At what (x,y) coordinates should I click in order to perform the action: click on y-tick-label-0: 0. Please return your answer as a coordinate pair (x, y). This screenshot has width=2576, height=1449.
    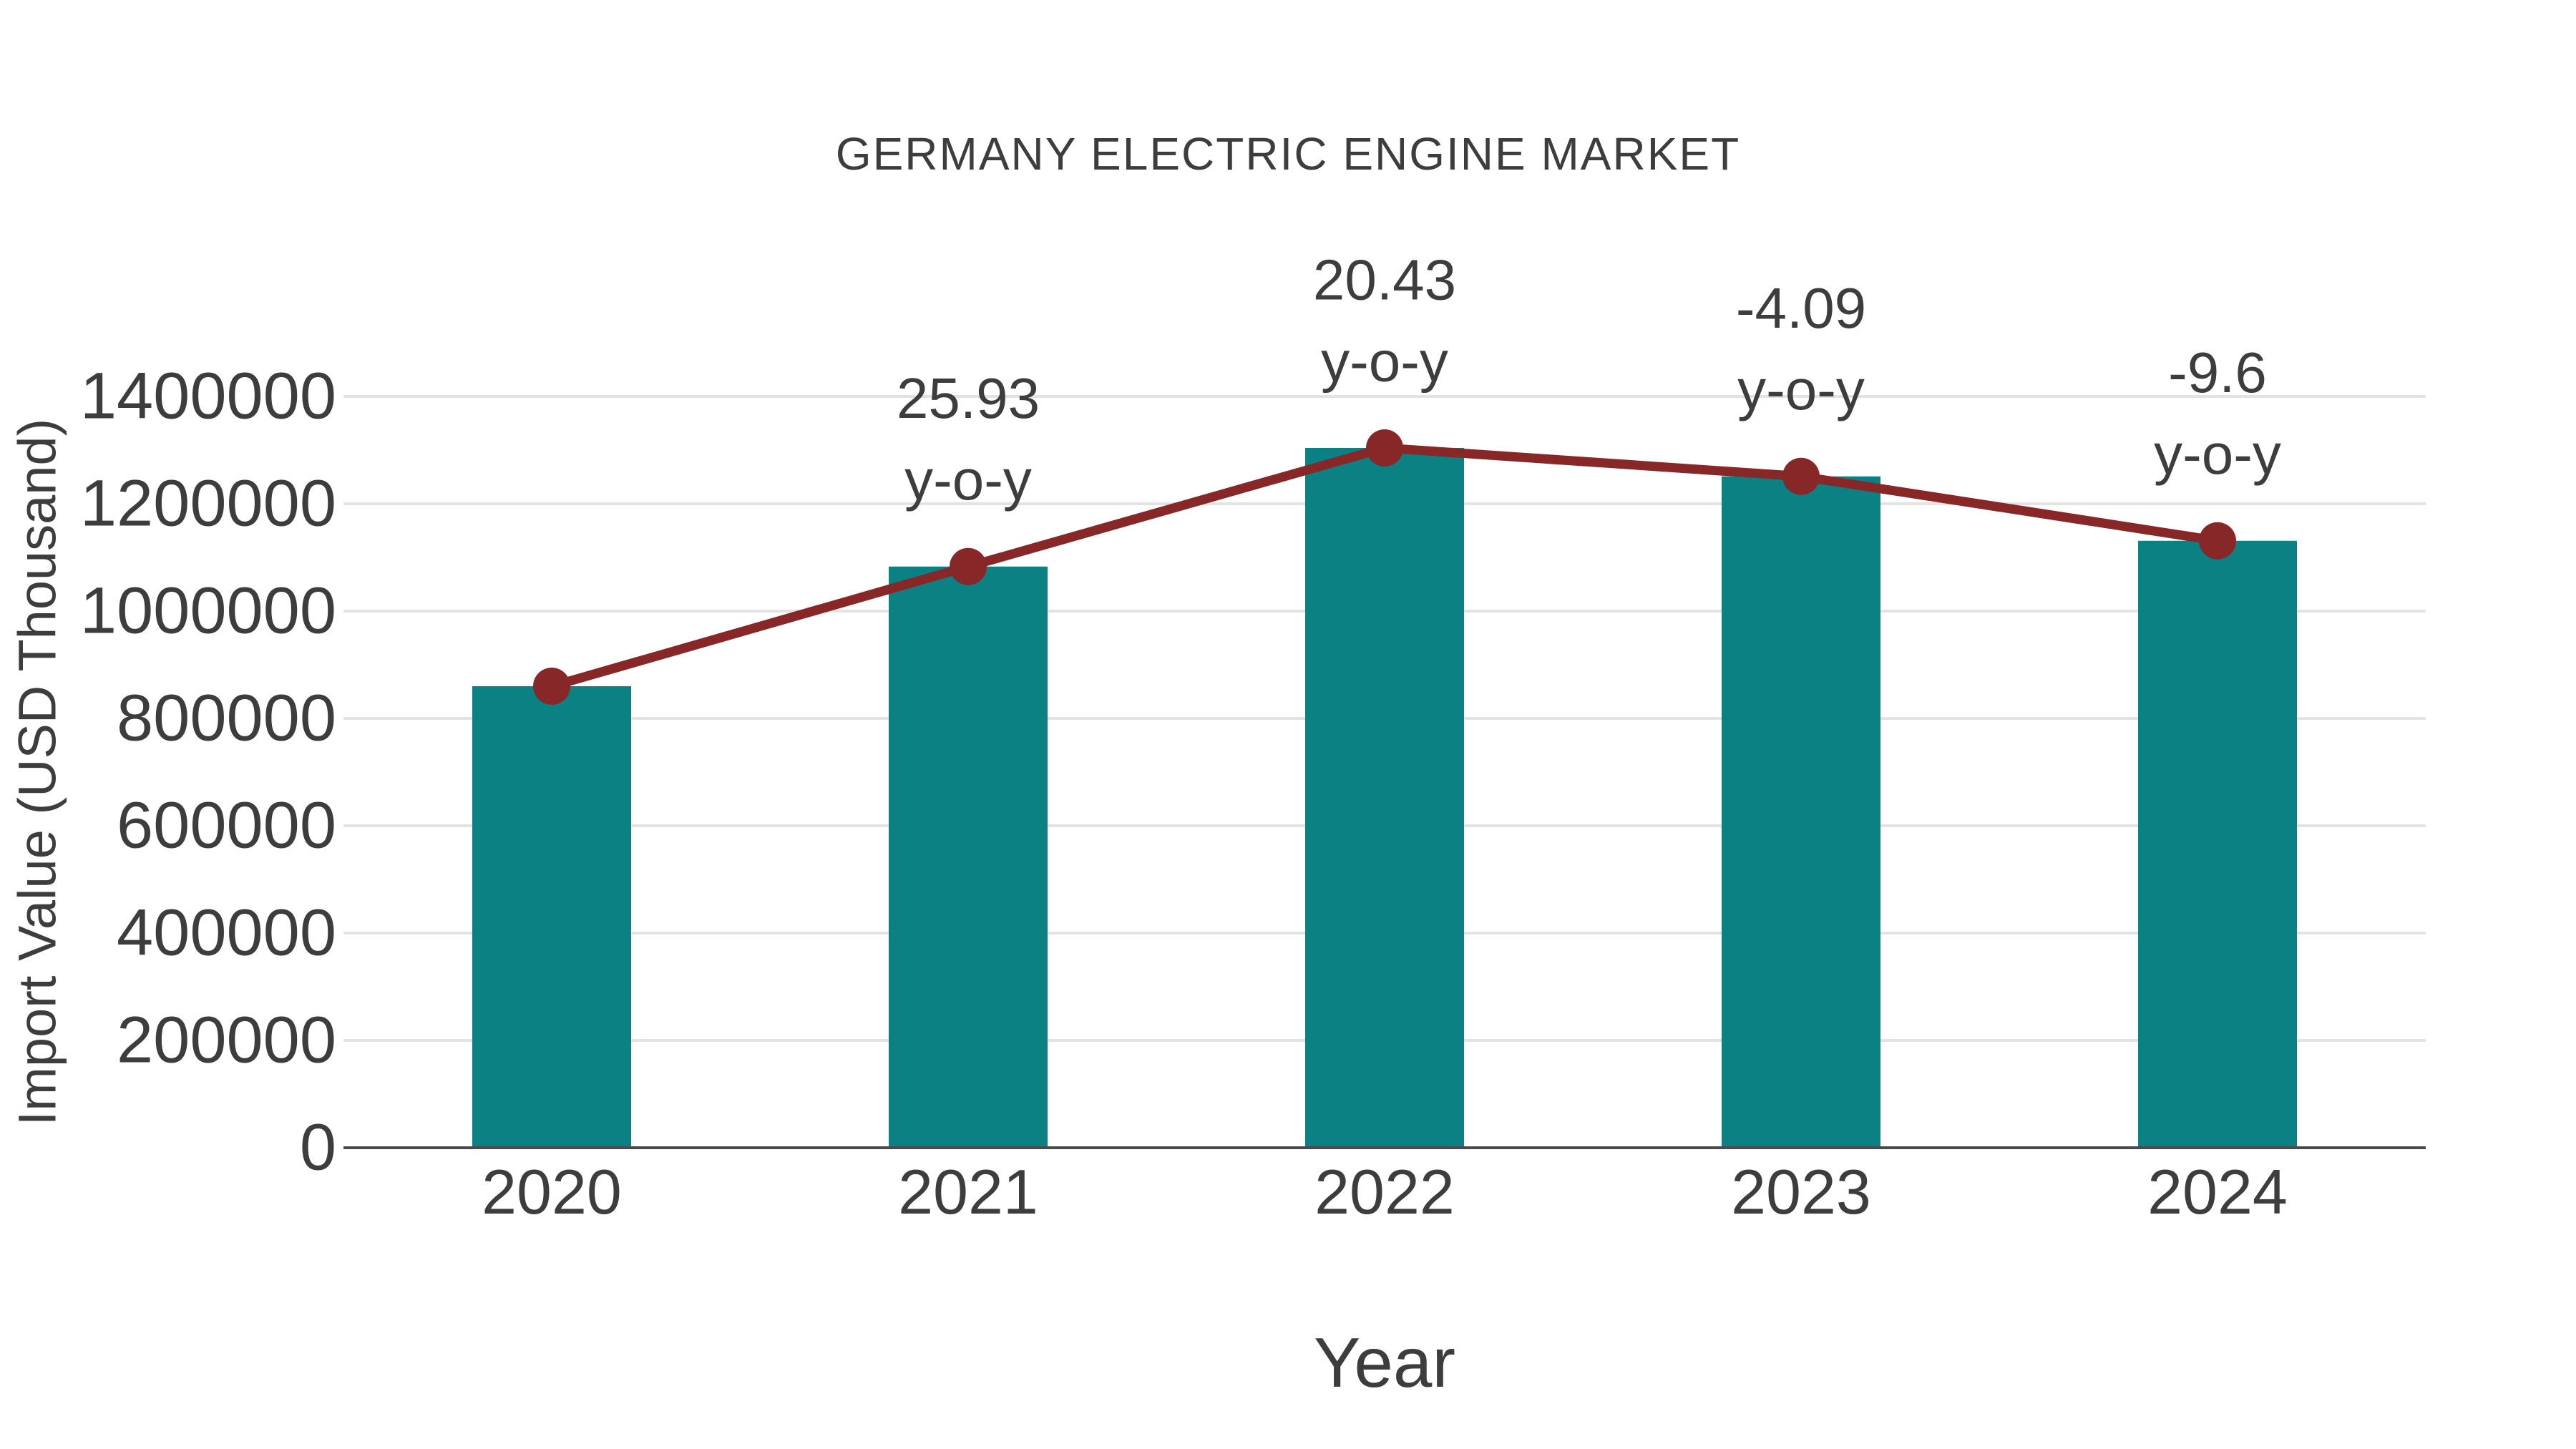
    Looking at the image, I should click on (318, 1147).